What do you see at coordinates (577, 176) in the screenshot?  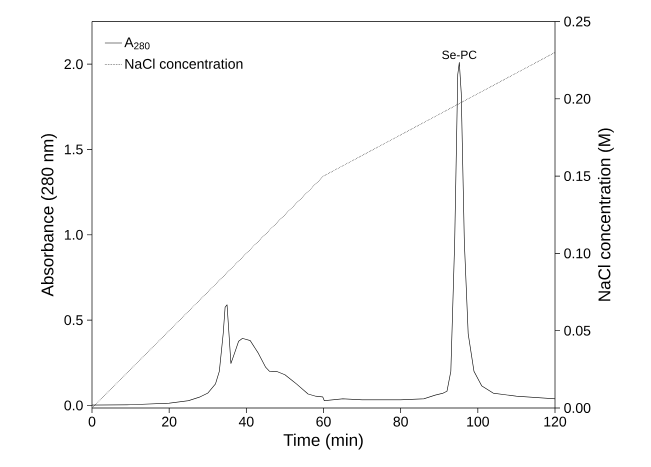 I see `y2-tick-label: 0.15` at bounding box center [577, 176].